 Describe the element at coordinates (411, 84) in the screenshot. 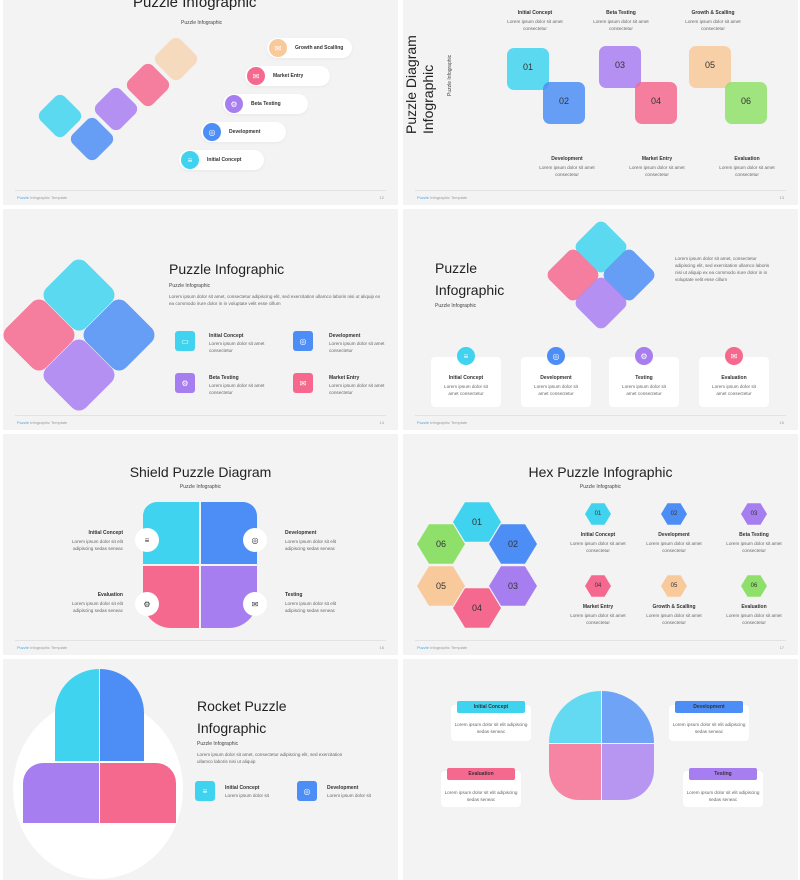

I see `title-line-1: Puzzle Diagram` at that location.